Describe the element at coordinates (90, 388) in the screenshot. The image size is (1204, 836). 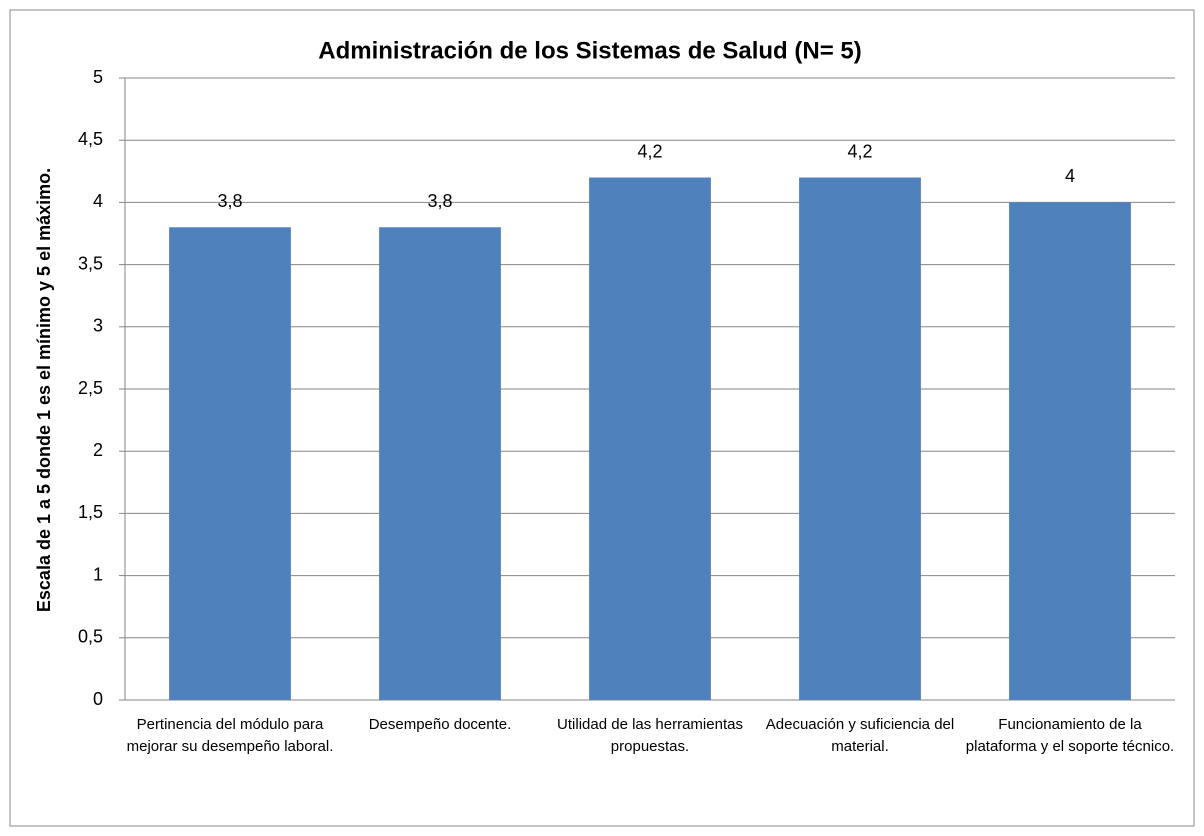
I see `y-tick-label: 2,5` at that location.